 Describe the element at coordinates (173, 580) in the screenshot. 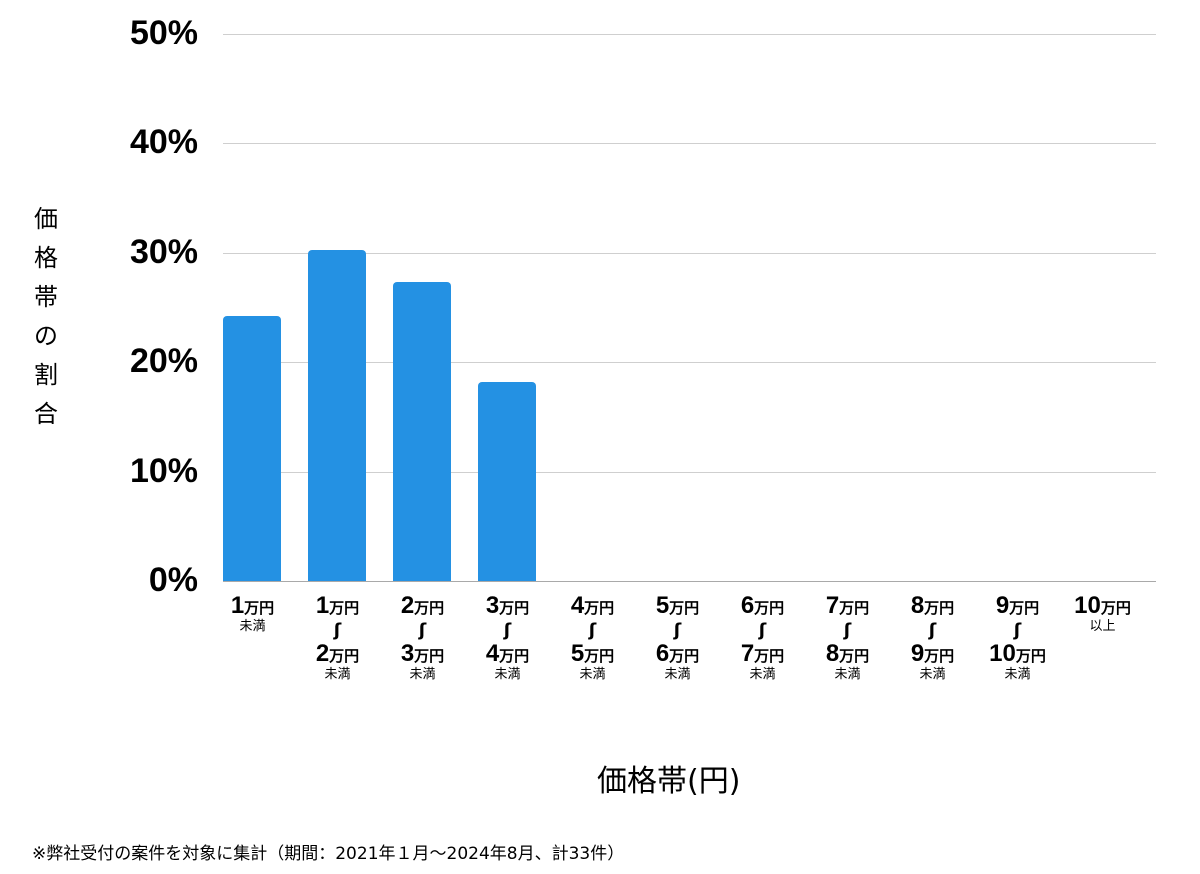

I see `y-tick-label: 0%` at that location.